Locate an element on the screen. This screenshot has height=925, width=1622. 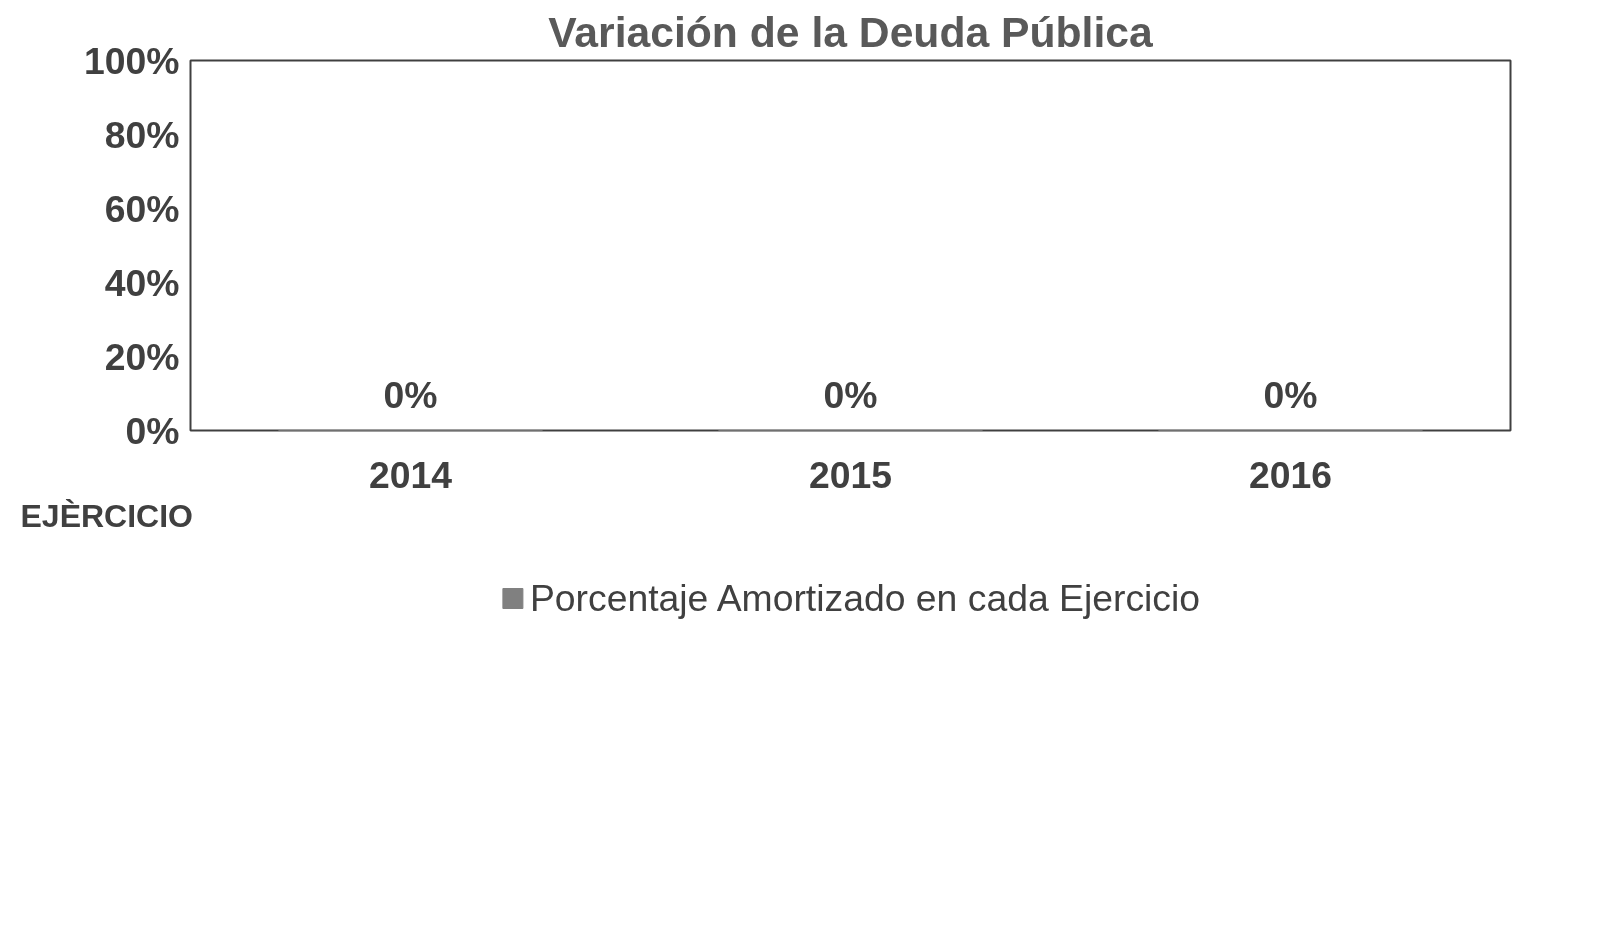
chart-title: Variación de la Deuda Pública is located at coordinates (851, 31).